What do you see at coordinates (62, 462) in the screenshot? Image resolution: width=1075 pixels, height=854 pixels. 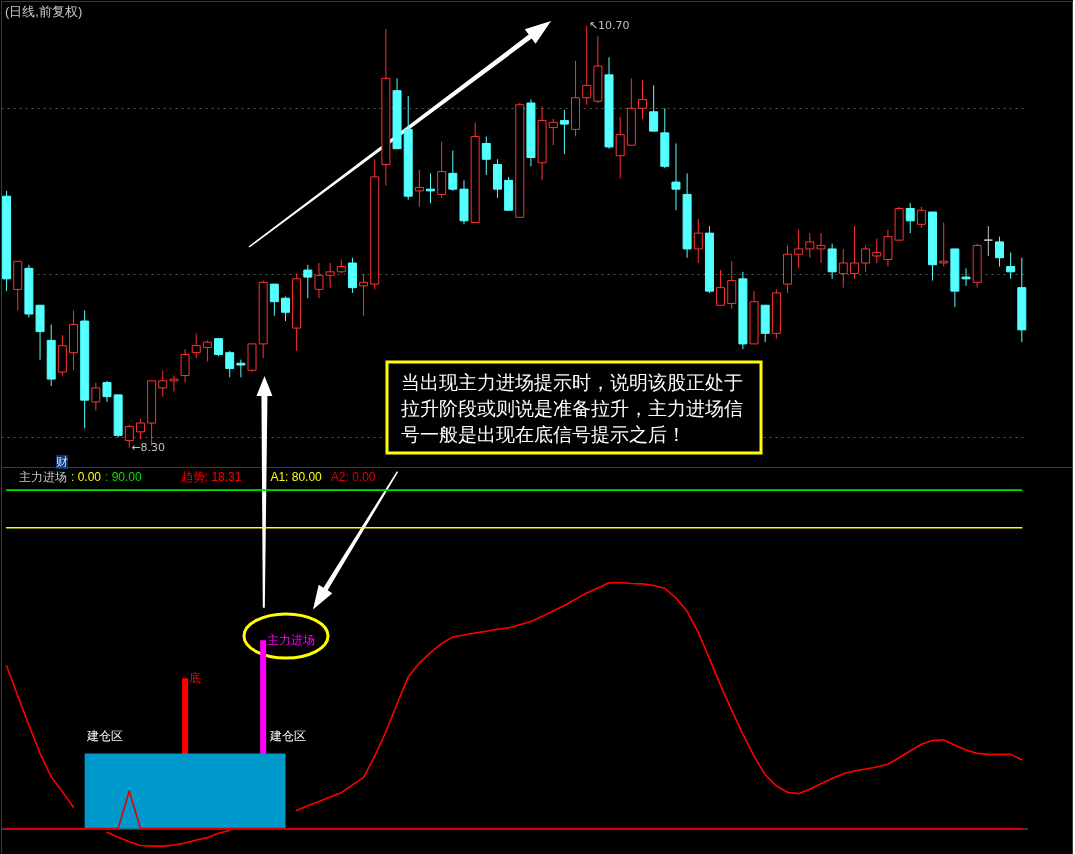 I see `annotation: 财` at bounding box center [62, 462].